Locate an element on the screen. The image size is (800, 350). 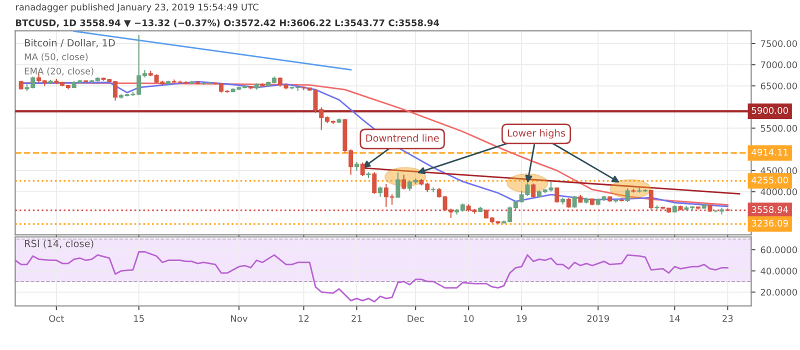
ref-line-label: 5900.00 is located at coordinates (770, 110).